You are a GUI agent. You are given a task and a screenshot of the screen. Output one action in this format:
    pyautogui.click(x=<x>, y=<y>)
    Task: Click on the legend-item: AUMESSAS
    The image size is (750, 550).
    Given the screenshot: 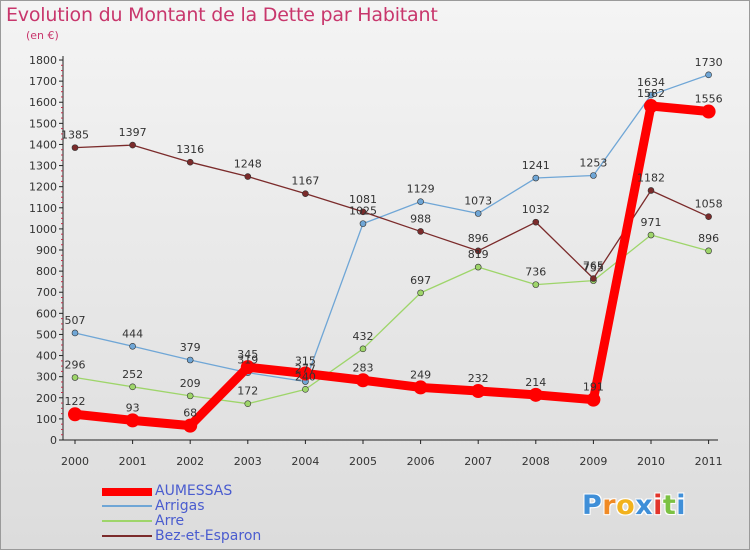 What is the action you would take?
    pyautogui.click(x=232, y=491)
    